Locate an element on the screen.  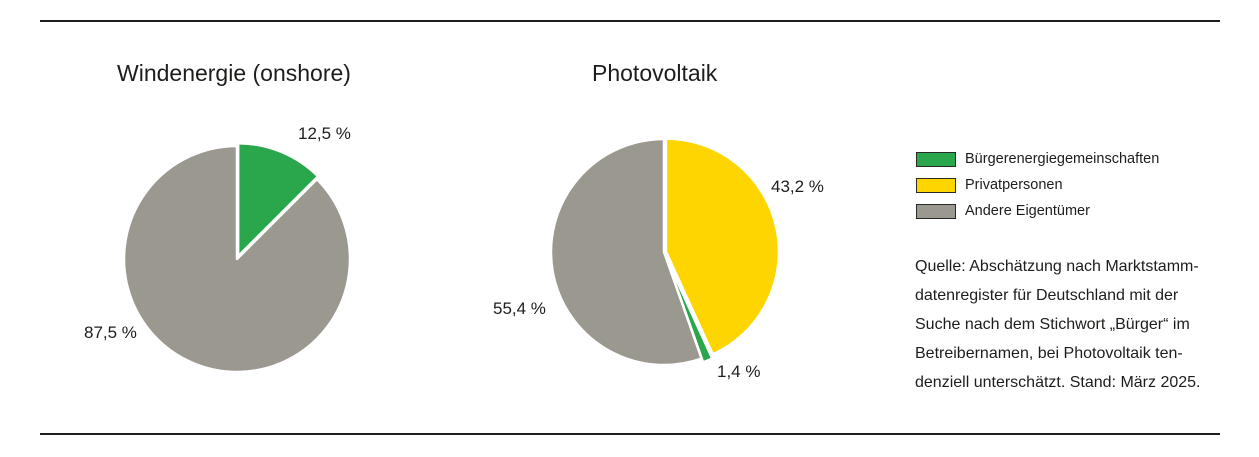
legend-label: Bürgerenergiegemeinschaften is located at coordinates (1062, 159).